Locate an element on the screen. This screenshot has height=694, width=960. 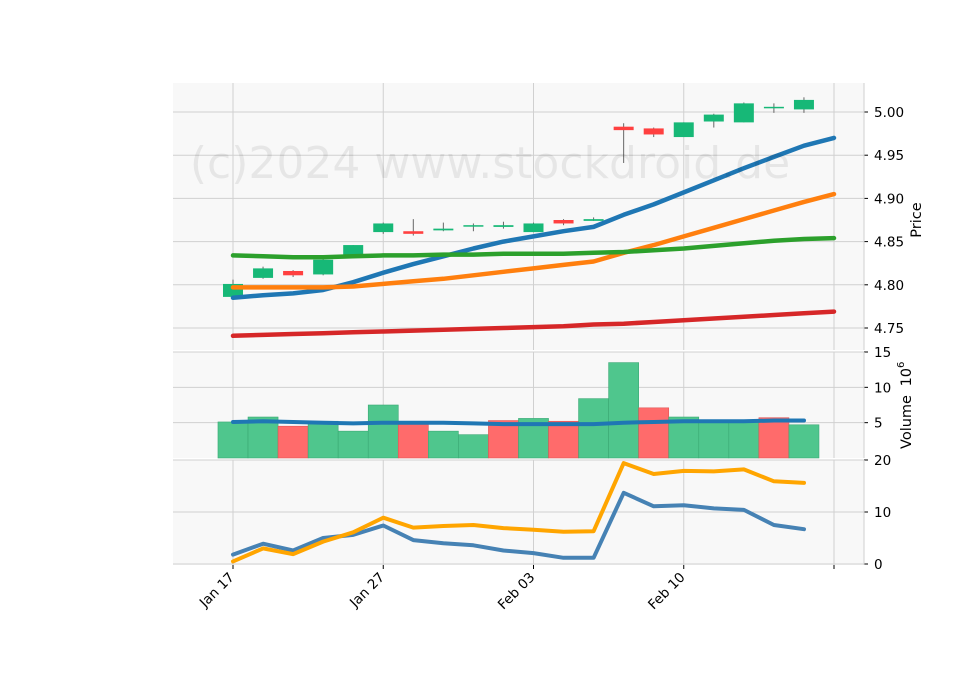
price-ytick-label: 4.95 is located at coordinates (889, 156).